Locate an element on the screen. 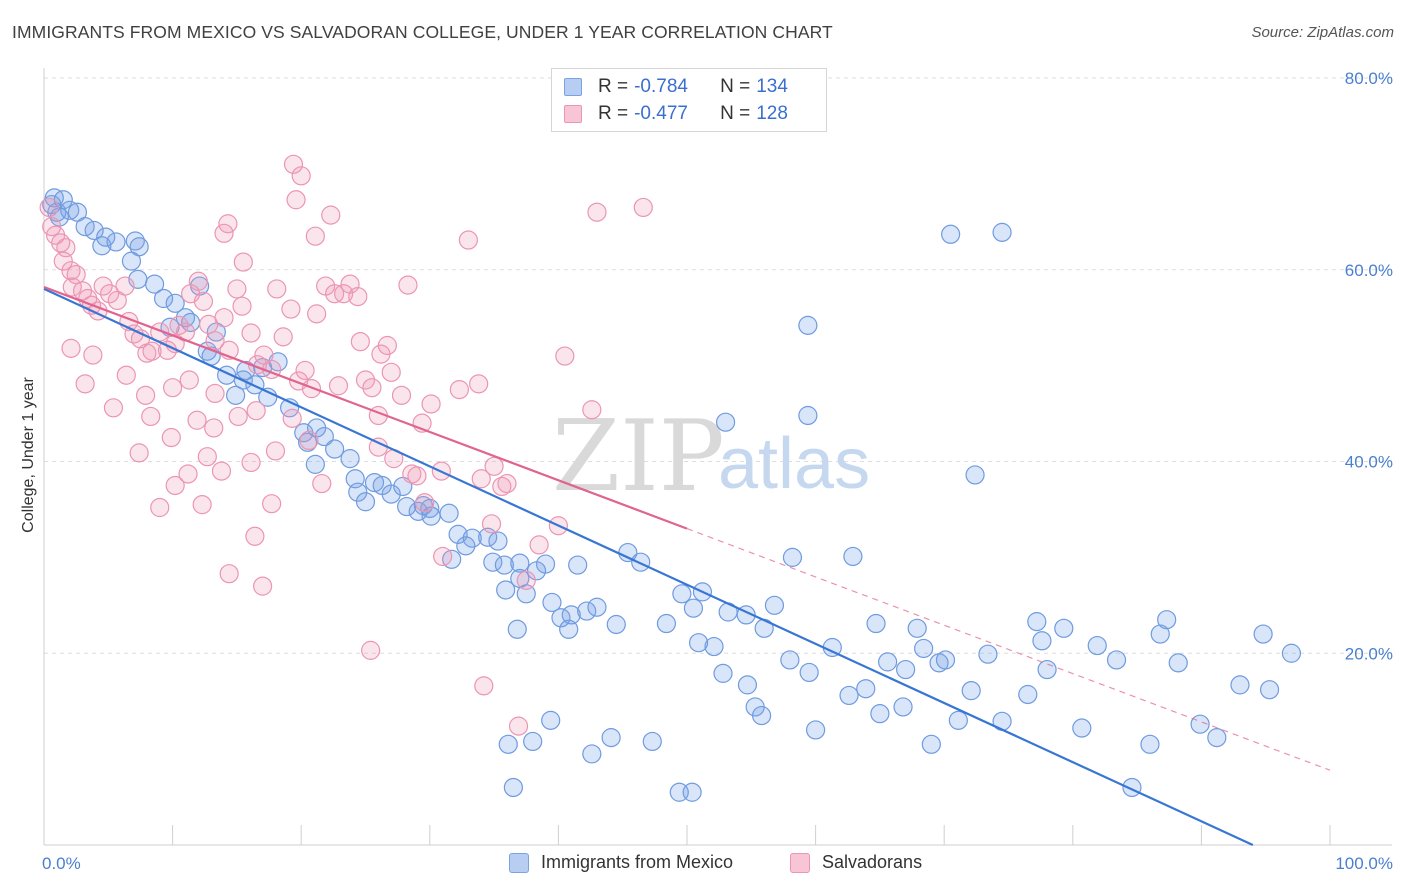  legend-row-mexico: R = -0.784 N = 134 is located at coordinates (676, 87).